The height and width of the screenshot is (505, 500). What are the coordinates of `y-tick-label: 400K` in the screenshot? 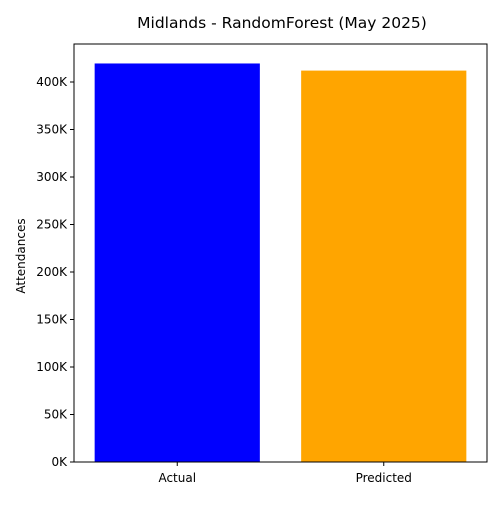 It's located at (52, 82).